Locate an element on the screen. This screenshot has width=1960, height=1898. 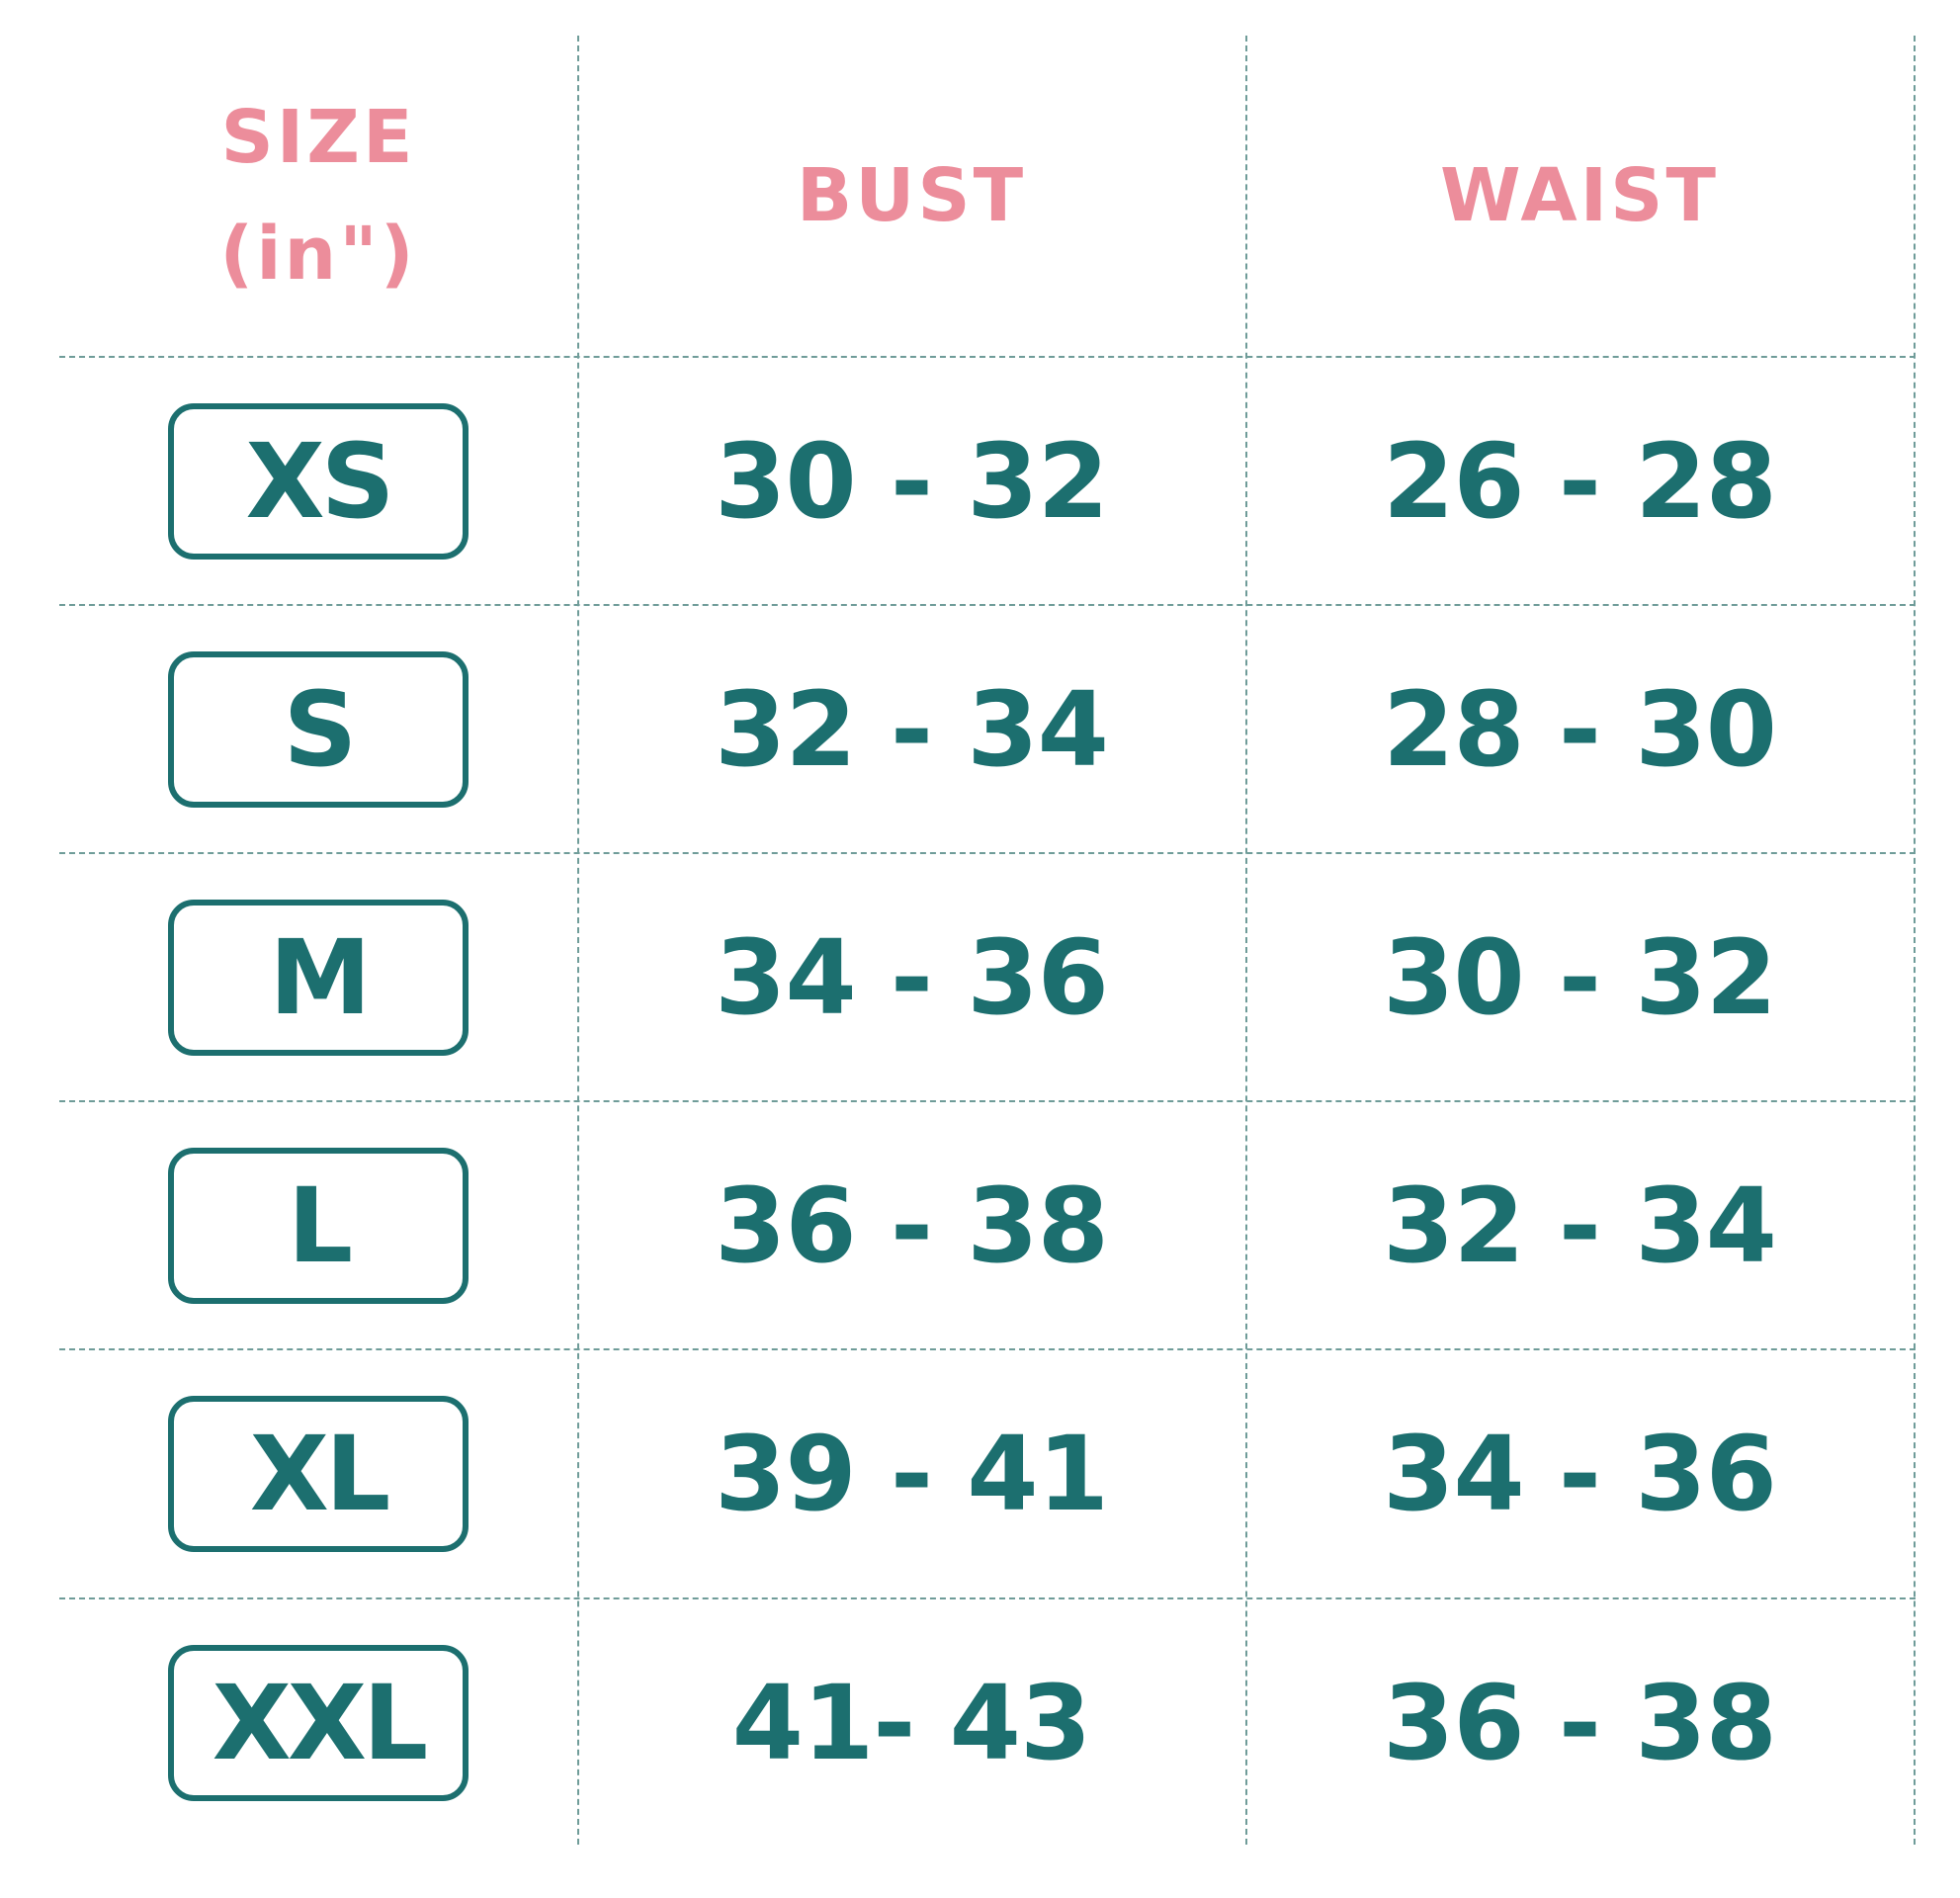
size-row-l: L 36 - 38 32 - 34 is located at coordinates (980, 1225).